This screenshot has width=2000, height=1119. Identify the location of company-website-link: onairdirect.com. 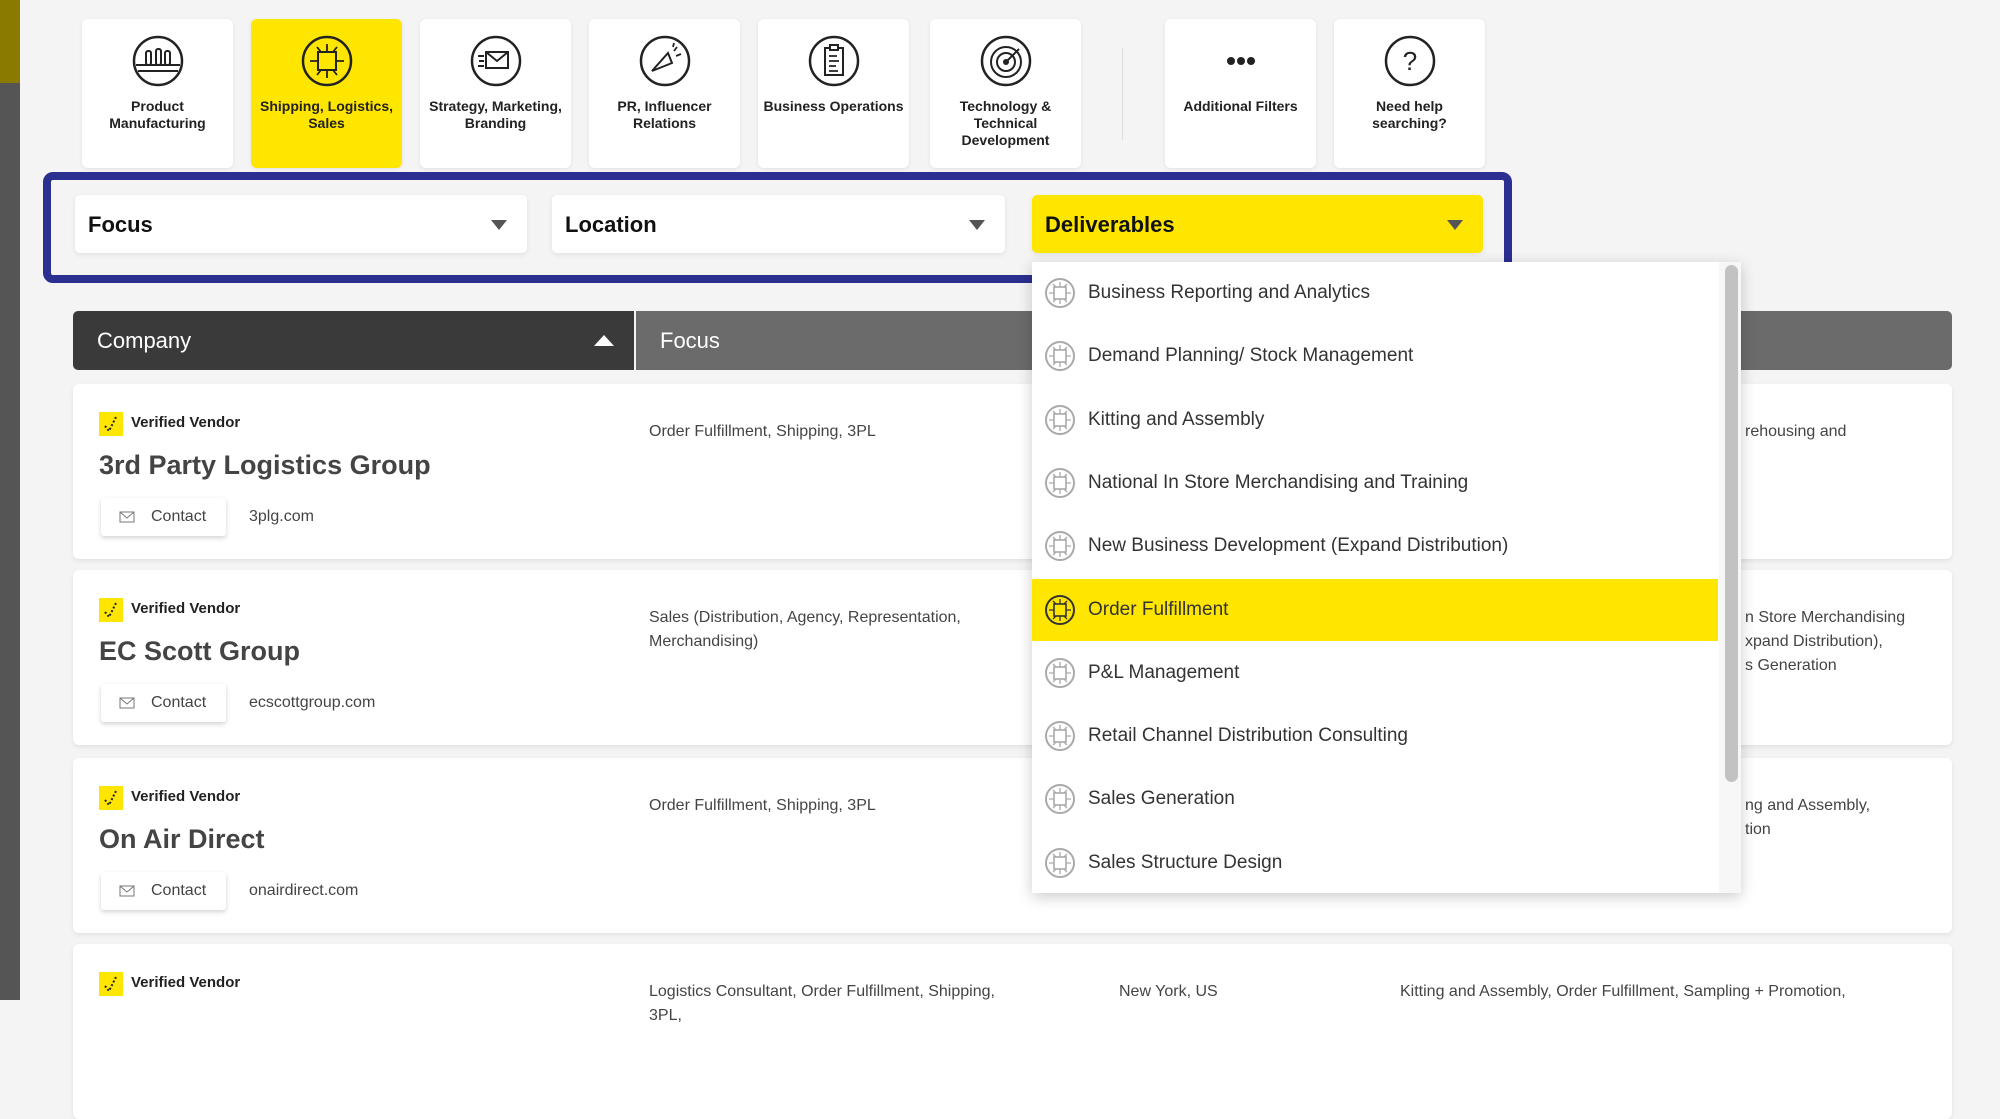
(304, 890).